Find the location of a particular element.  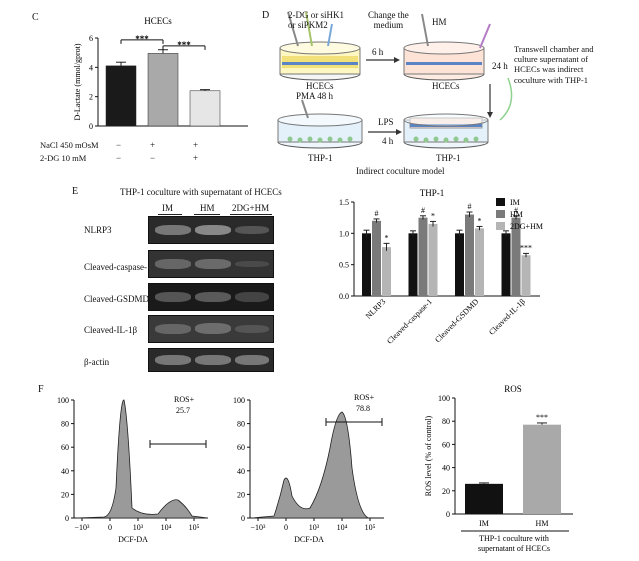

thp-left-label: THP-1 is located at coordinates (320, 158).